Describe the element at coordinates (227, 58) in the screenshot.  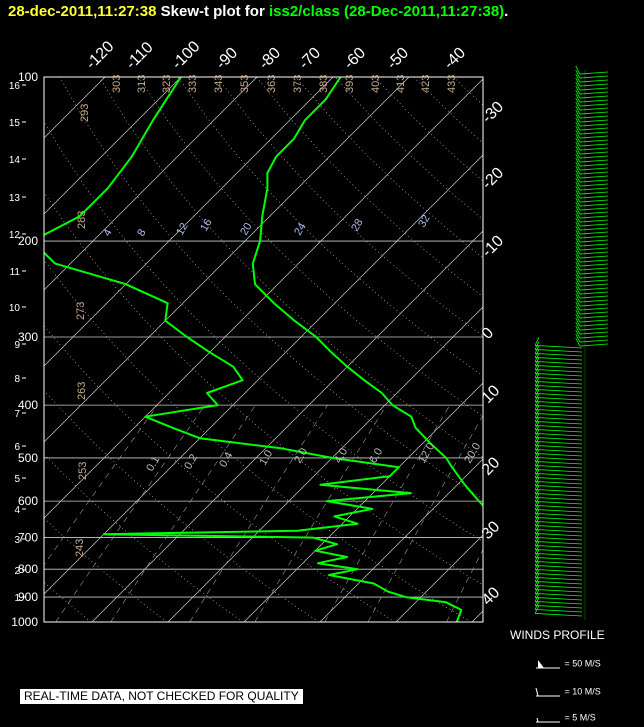
I see `temp-top-tick-label: -90` at that location.